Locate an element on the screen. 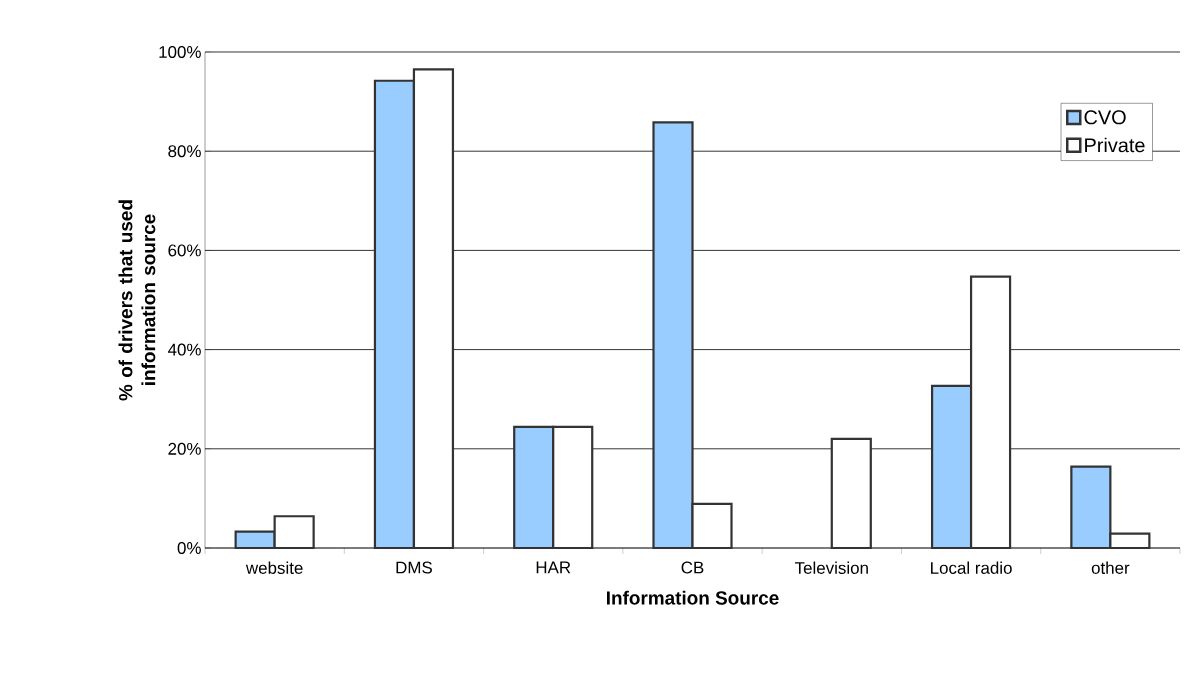 This screenshot has width=1197, height=675. x-tick-label: Local radio is located at coordinates (971, 567).